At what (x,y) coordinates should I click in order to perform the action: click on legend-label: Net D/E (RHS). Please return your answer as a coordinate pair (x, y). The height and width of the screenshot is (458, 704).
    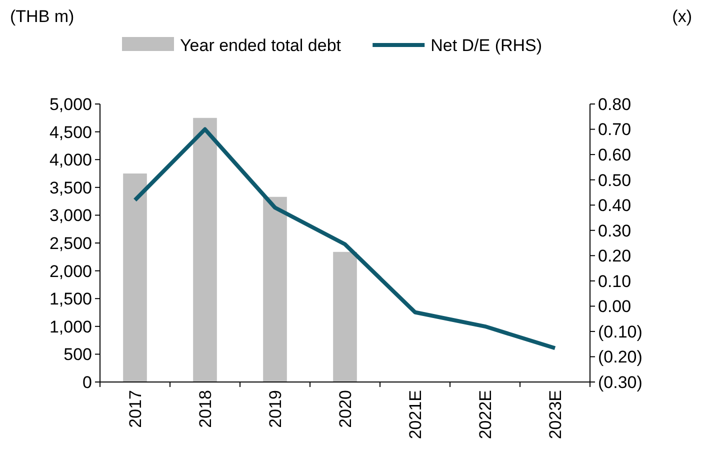
    Looking at the image, I should click on (486, 45).